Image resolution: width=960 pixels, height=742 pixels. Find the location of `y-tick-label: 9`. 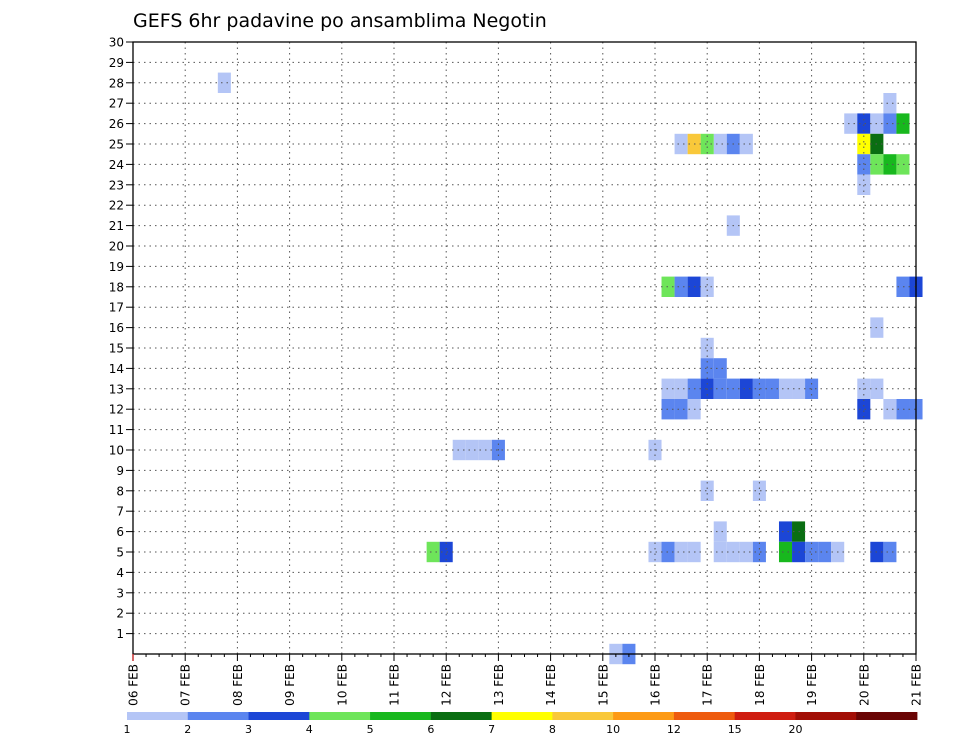

y-tick-label: 9 is located at coordinates (120, 471).